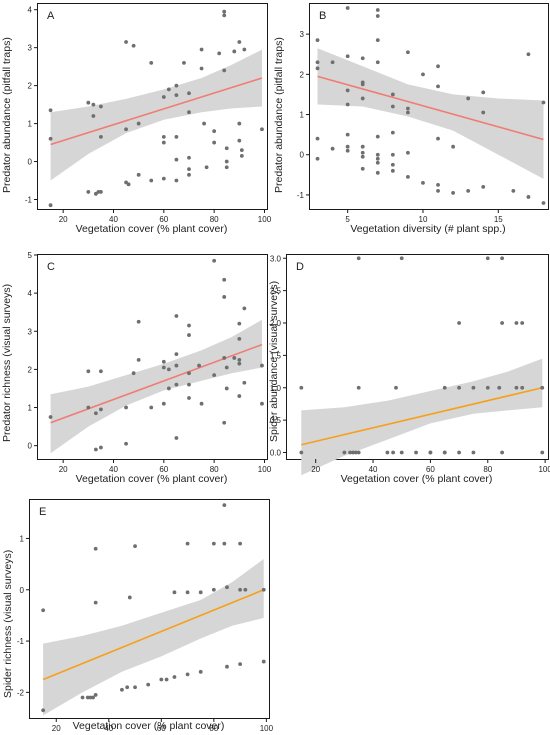 The height and width of the screenshot is (735, 550). Describe the element at coordinates (161, 728) in the screenshot. I see `panel-e-xtick-label-2: 60` at that location.